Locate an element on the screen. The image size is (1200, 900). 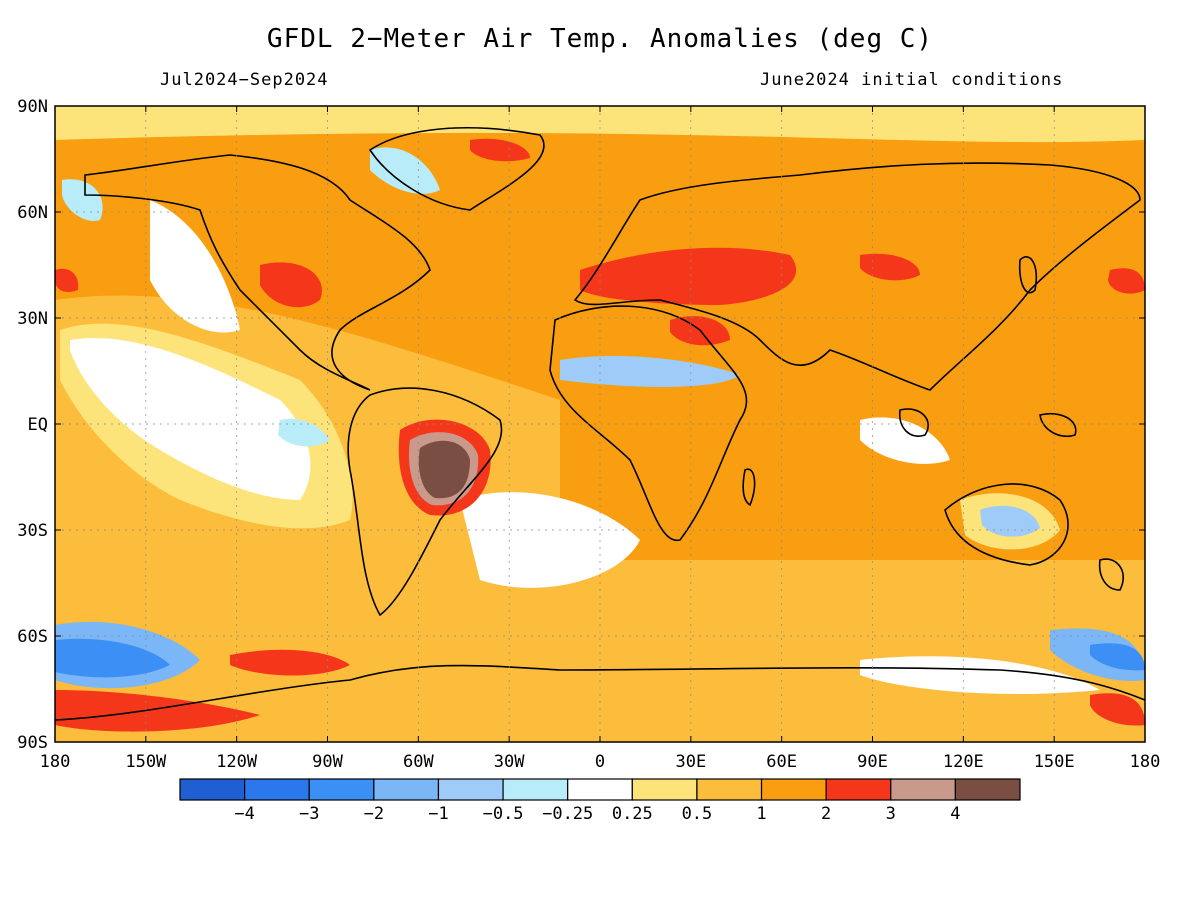
lat-label: 60N is located at coordinates (32, 213).